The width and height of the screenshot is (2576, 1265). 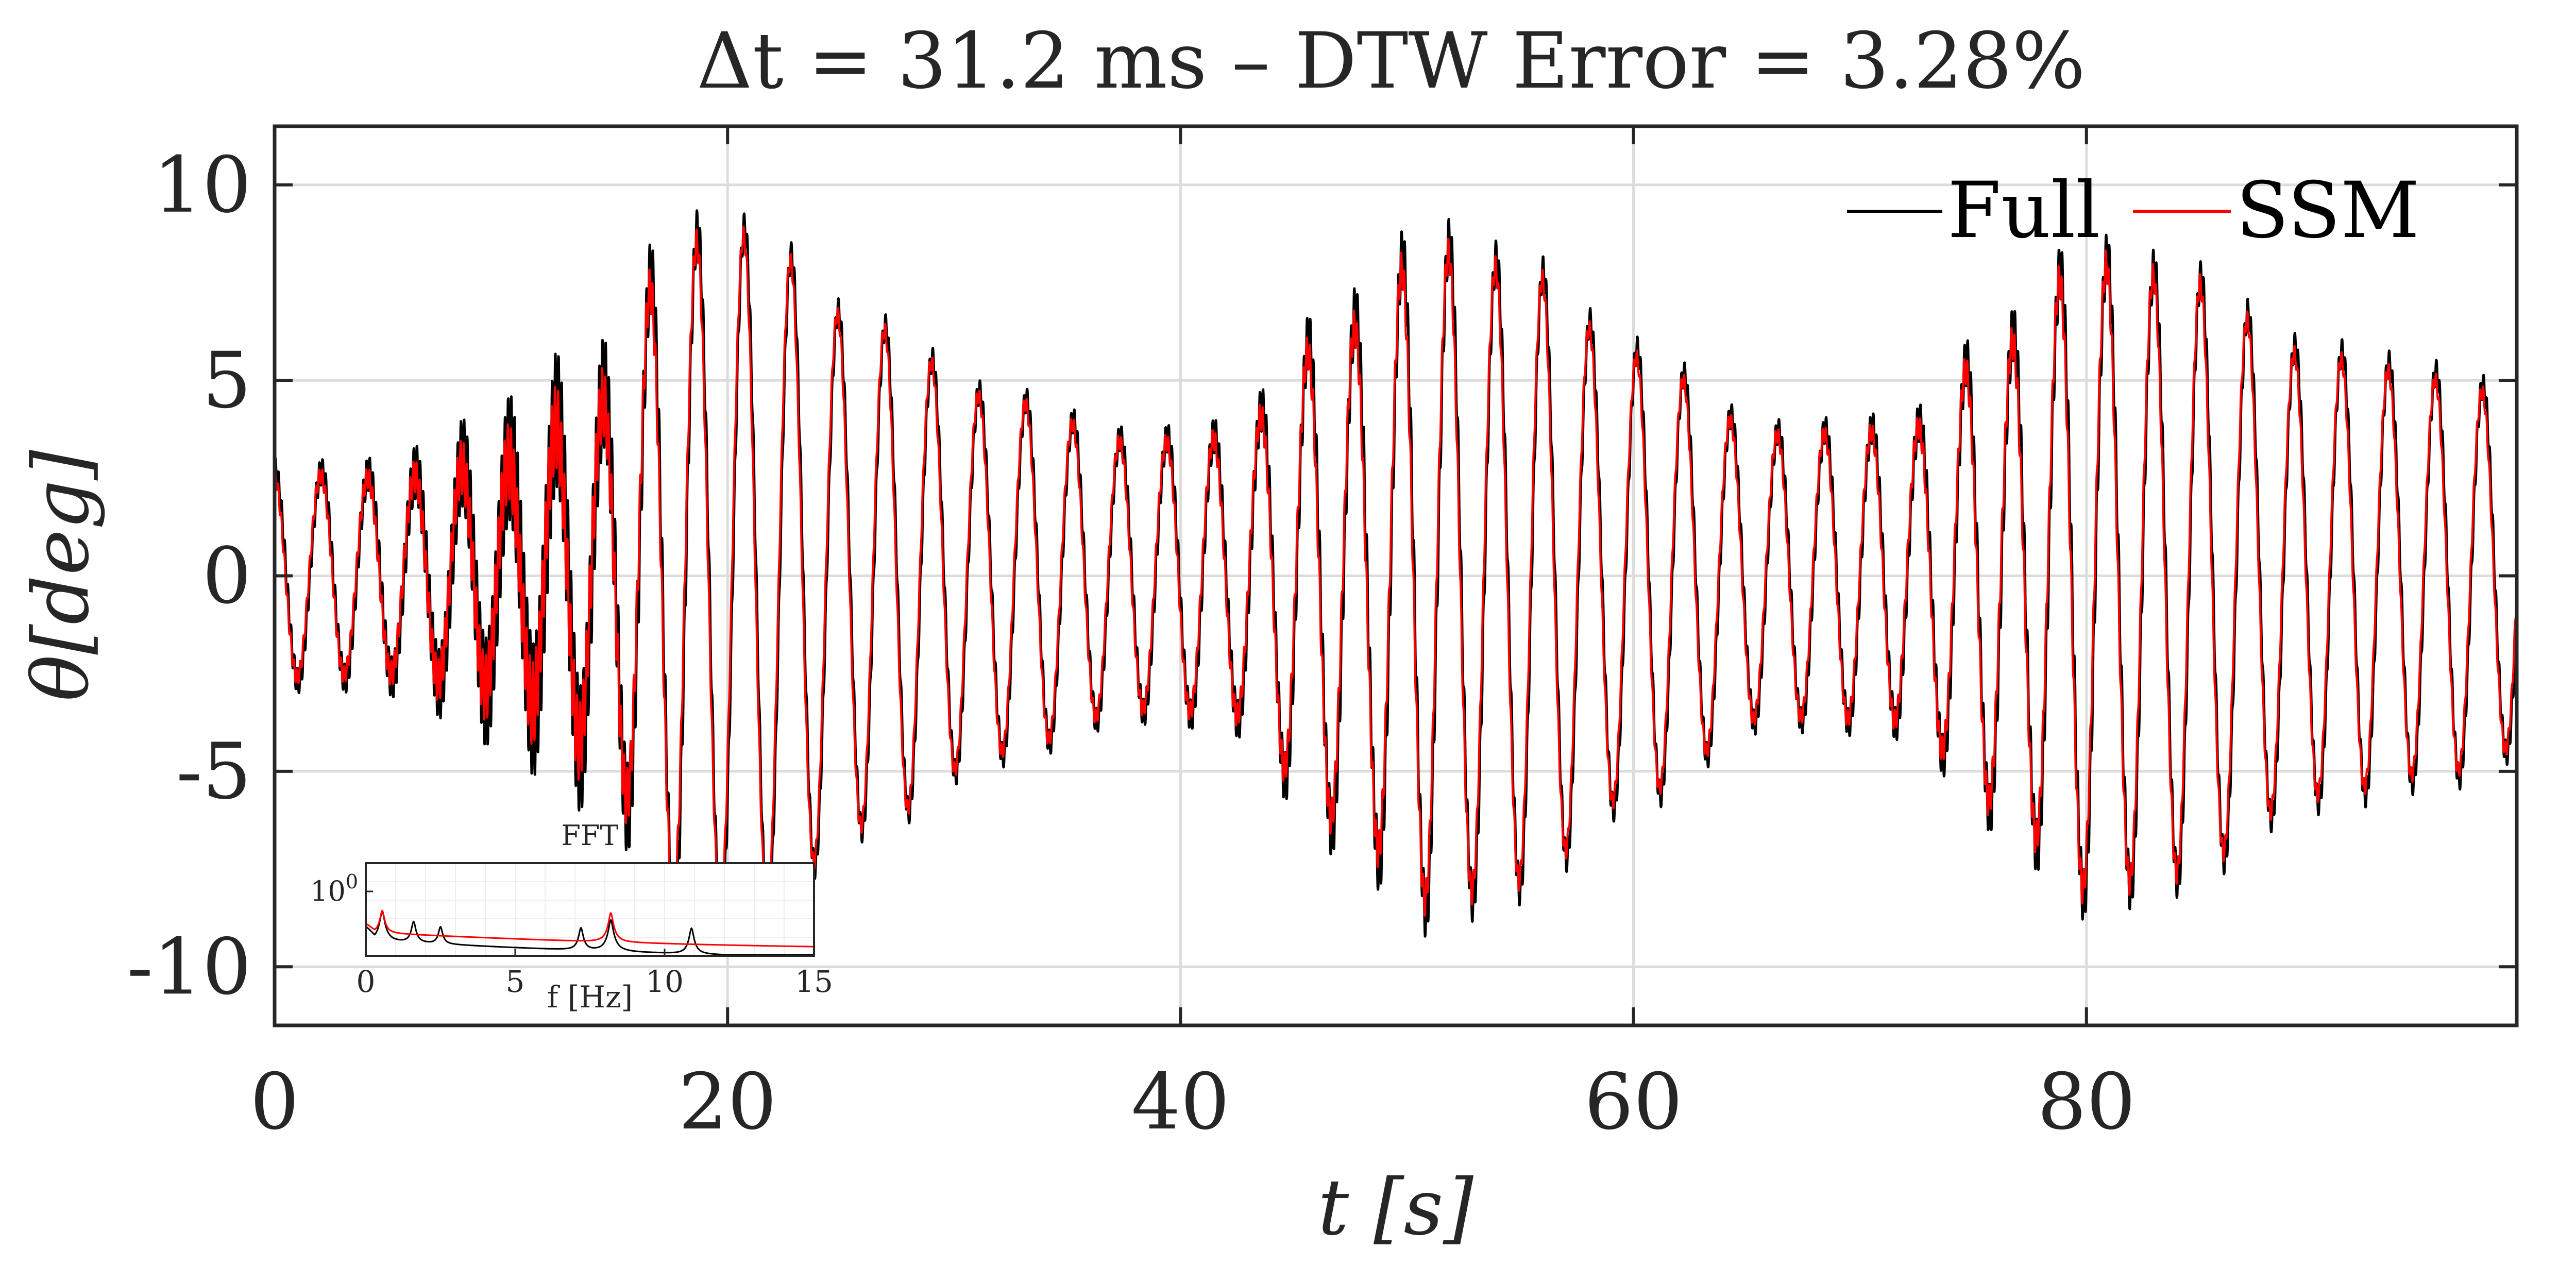 I want to click on x-tick-label: 20, so click(x=728, y=1102).